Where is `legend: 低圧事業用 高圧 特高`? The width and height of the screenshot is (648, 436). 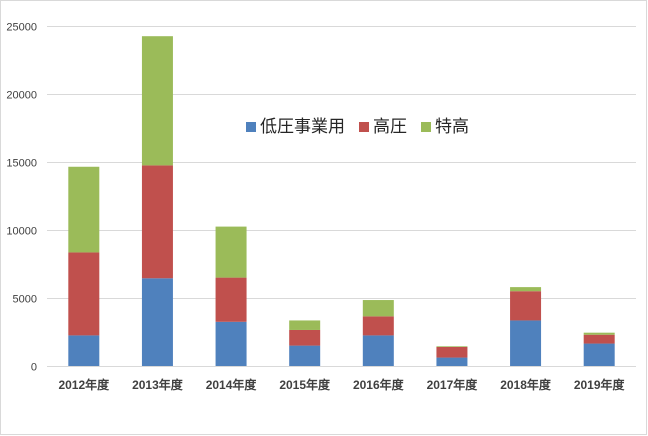 legend: 低圧事業用 高圧 特高 is located at coordinates (357, 127).